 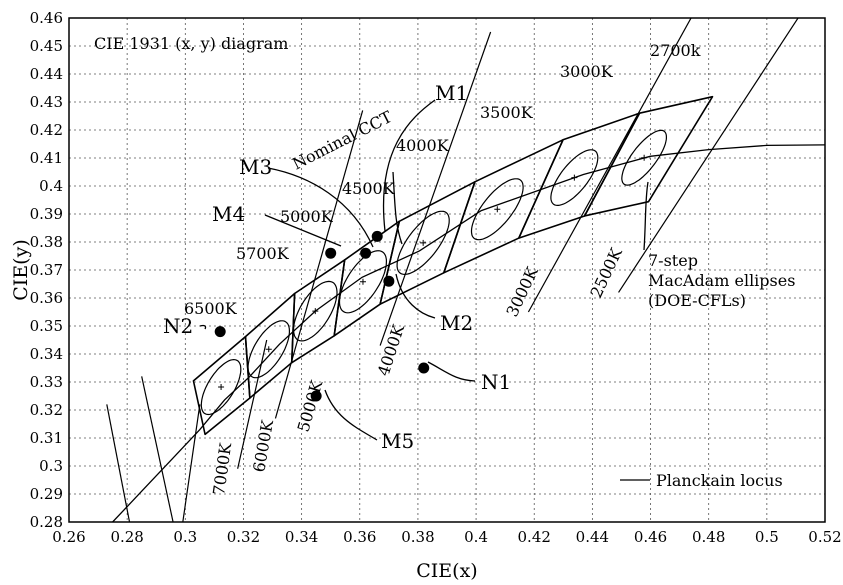 What do you see at coordinates (606, 272) in the screenshot?
I see `label-iso-2500: 2500K` at bounding box center [606, 272].